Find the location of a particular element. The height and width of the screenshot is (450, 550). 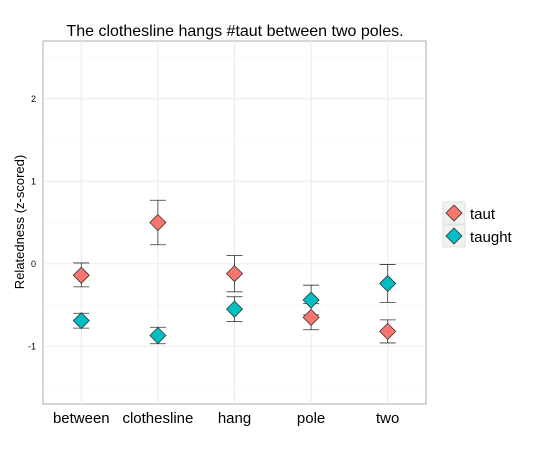

x-axis-ticks: between clothesline hang pole two is located at coordinates (226, 418).